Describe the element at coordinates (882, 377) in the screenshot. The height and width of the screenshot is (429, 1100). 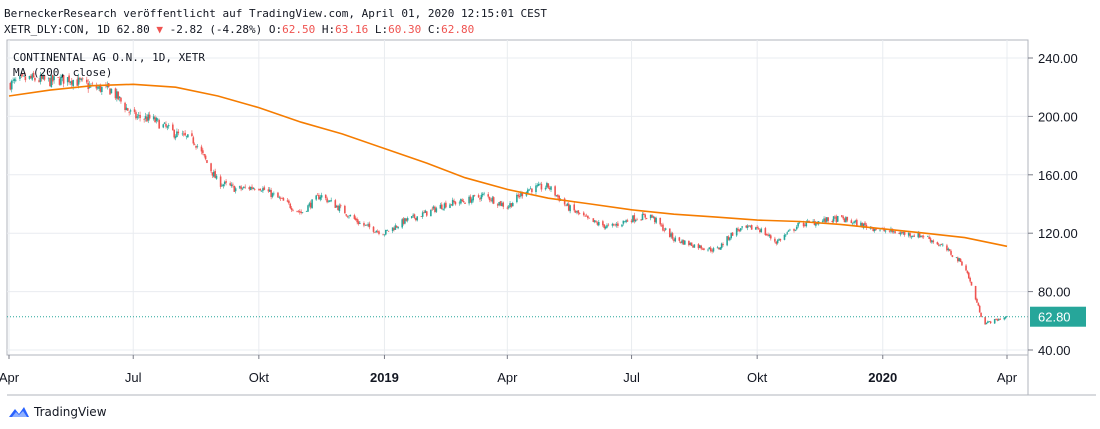
I see `x-tick-label: 2020` at that location.